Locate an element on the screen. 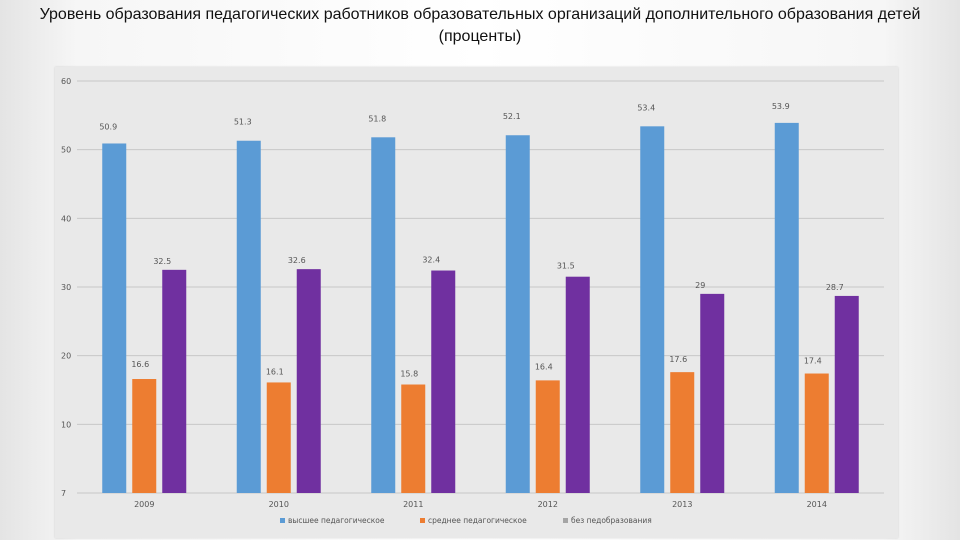 Image resolution: width=960 pixels, height=540 pixels. bar-без-педобразования-2010 is located at coordinates (308, 381).